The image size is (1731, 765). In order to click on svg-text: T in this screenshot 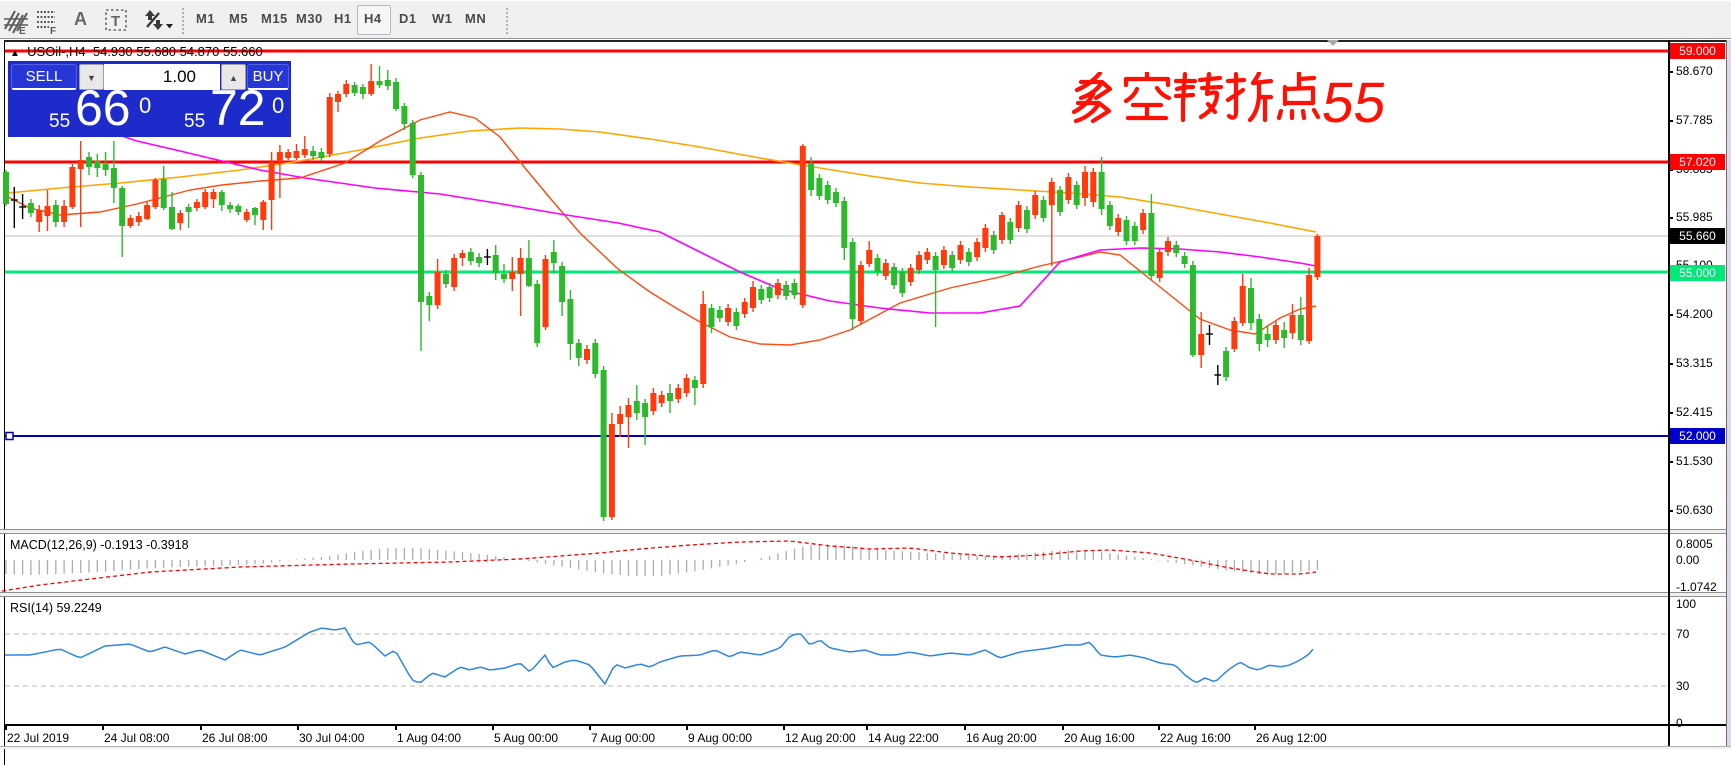, I will do `click(115, 21)`.